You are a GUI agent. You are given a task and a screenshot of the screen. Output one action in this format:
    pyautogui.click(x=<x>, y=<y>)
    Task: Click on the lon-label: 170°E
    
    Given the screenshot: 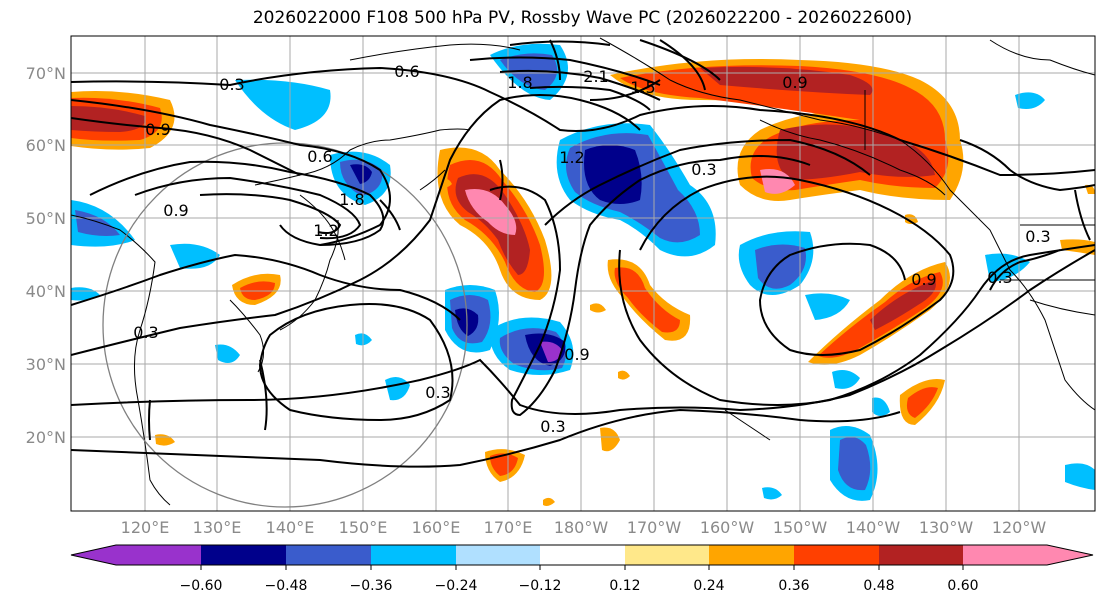 What is the action you would take?
    pyautogui.click(x=508, y=527)
    